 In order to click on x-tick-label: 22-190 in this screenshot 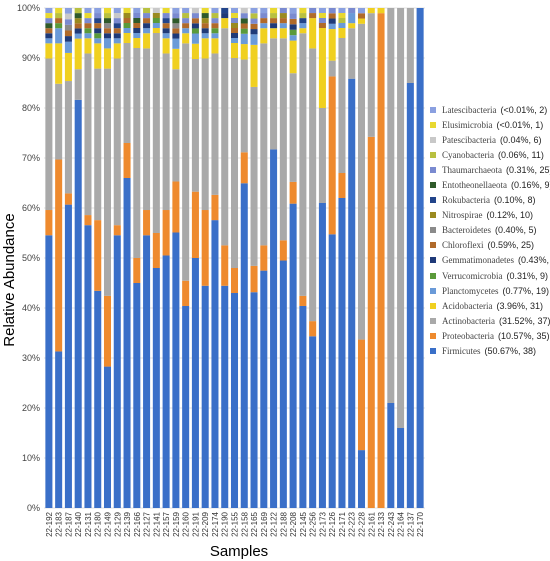, I will do `click(225, 523)`.